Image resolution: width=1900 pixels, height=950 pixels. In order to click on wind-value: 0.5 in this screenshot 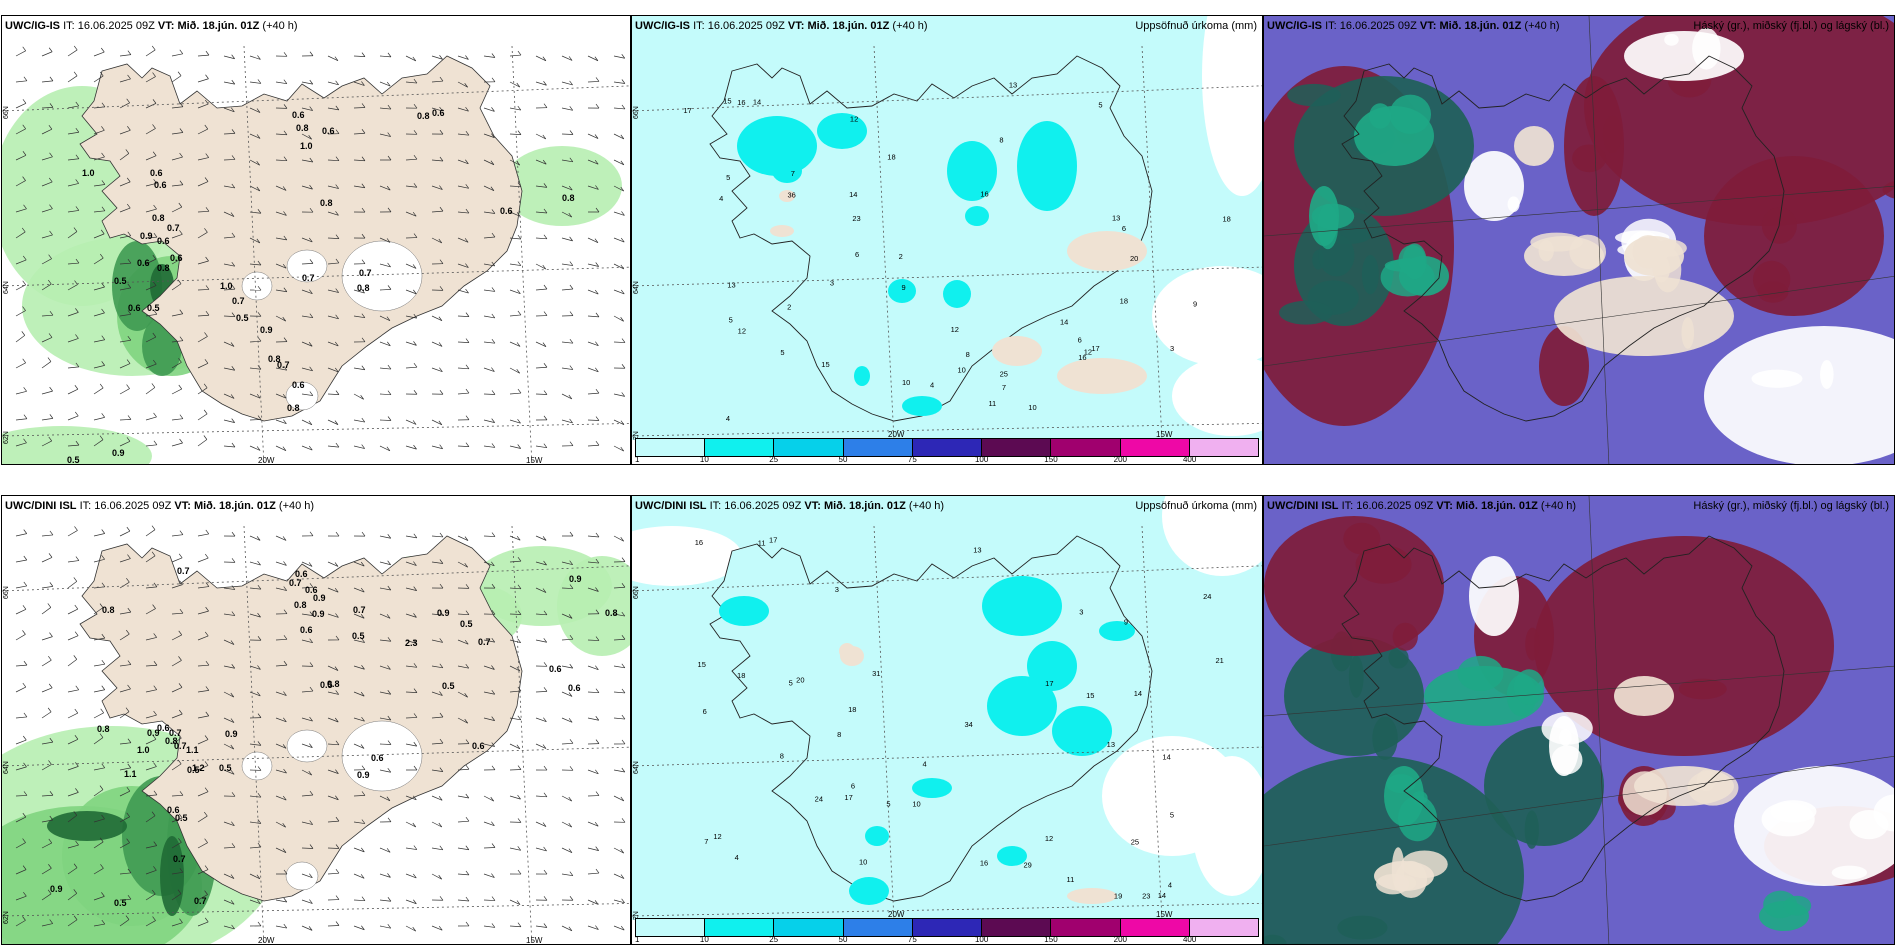, I will do `click(242, 318)`.